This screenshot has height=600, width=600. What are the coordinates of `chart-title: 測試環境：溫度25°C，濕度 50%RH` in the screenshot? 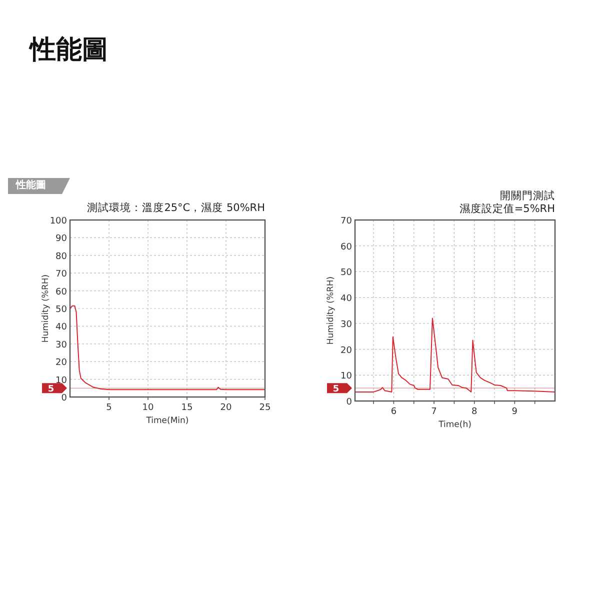 It's located at (176, 207).